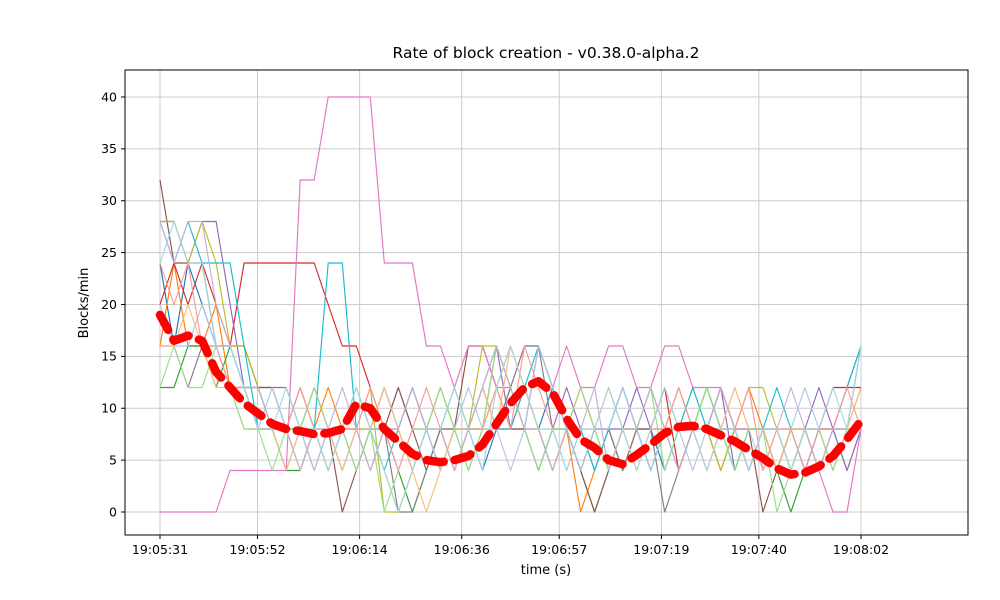  I want to click on x-tick-label: 19:06:14, so click(360, 549).